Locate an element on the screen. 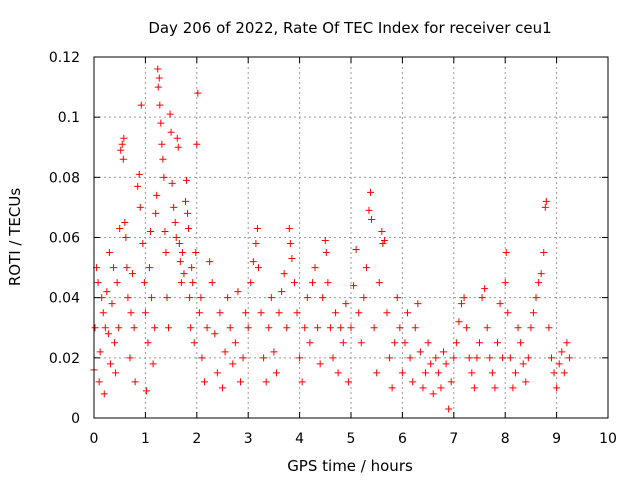  x-tick-label: 7 is located at coordinates (453, 439).